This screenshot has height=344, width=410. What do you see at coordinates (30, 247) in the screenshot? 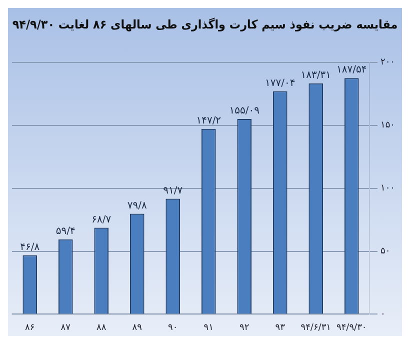
I see `data-label: ۴۶/۸` at bounding box center [30, 247].